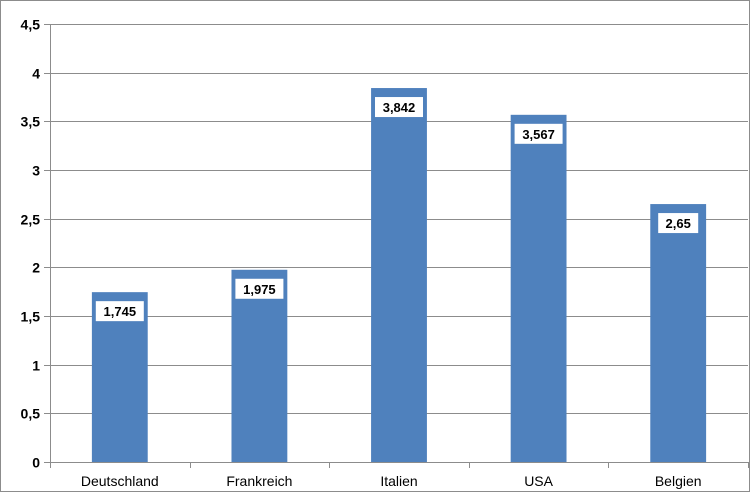 This screenshot has width=750, height=492. I want to click on x-tick-label: USA, so click(538, 481).